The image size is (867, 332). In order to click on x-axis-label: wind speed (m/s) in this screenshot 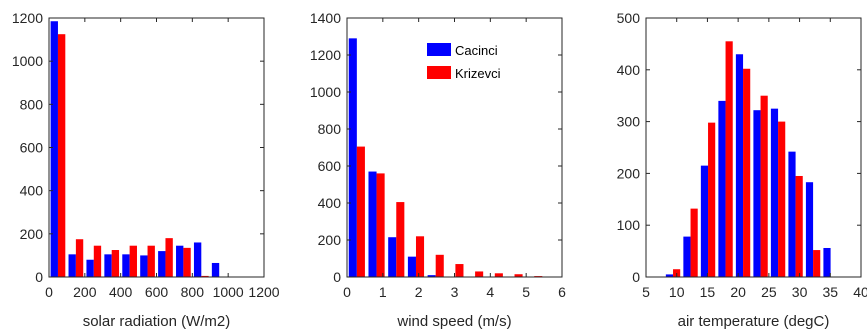, I will do `click(453, 321)`.